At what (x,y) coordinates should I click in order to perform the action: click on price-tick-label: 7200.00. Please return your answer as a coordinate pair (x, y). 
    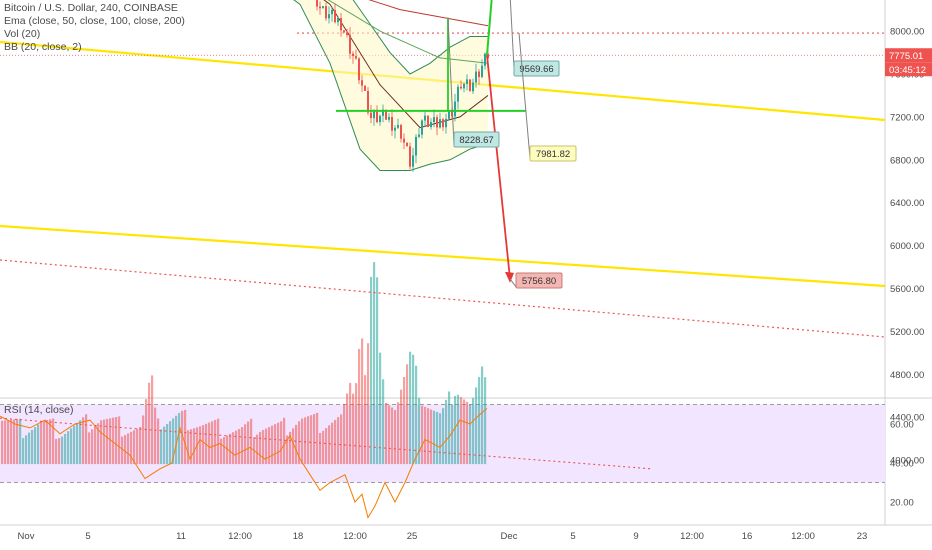
    Looking at the image, I should click on (907, 117).